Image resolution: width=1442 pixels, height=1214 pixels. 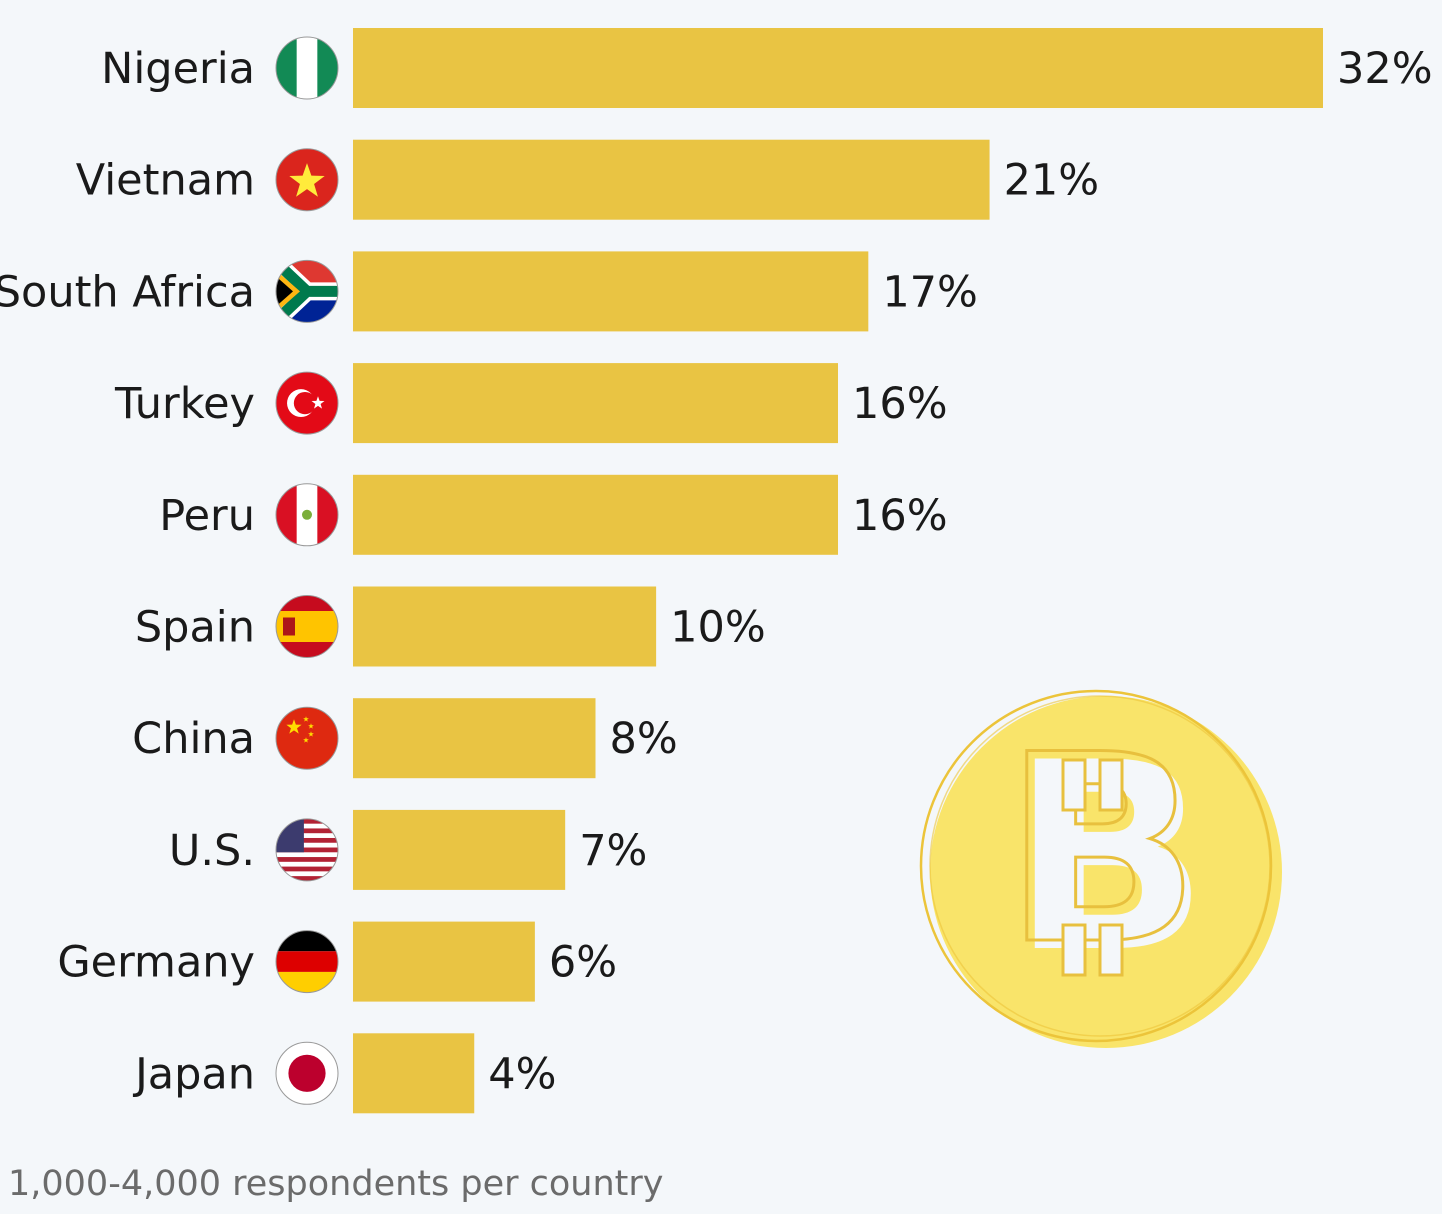 I want to click on value-label: 8%, so click(x=644, y=739).